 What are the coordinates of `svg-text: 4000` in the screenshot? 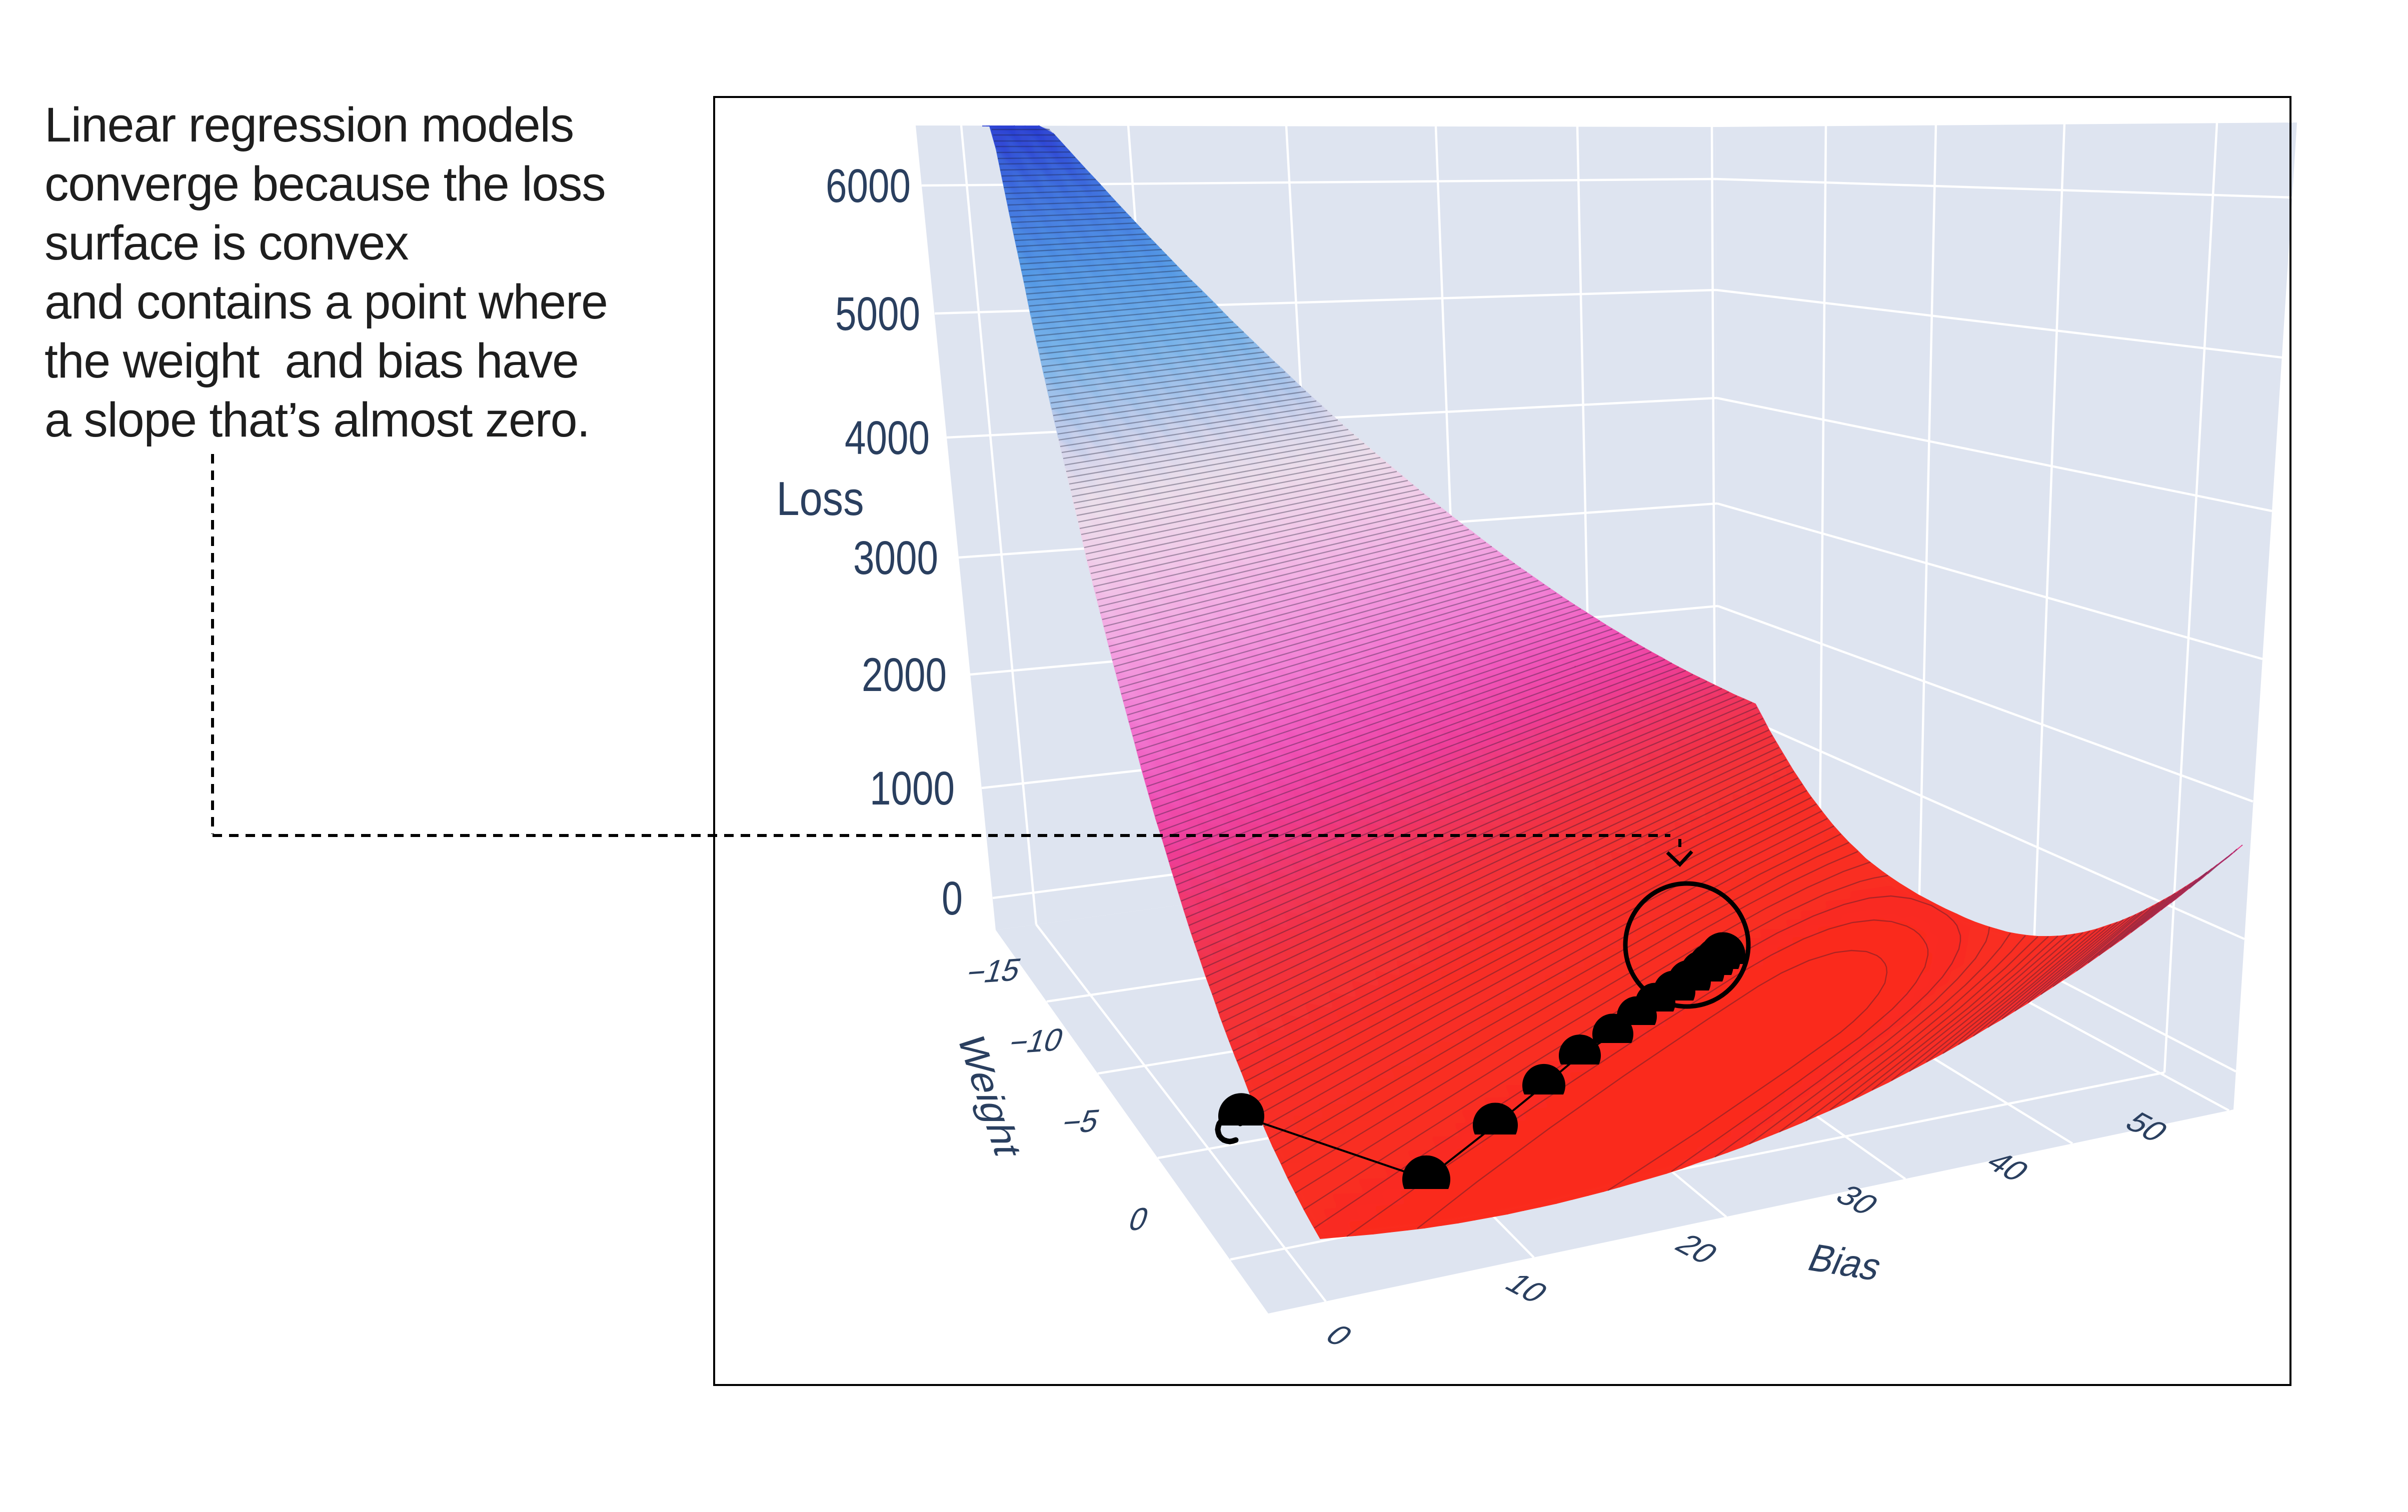 It's located at (887, 438).